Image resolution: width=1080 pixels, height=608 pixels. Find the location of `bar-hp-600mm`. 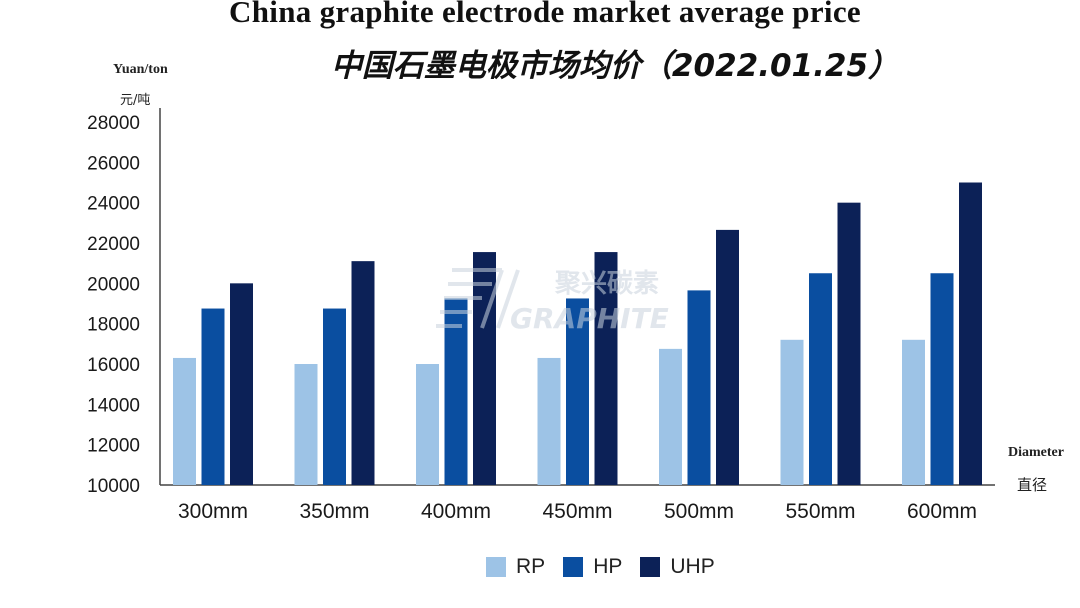

bar-hp-600mm is located at coordinates (942, 379).